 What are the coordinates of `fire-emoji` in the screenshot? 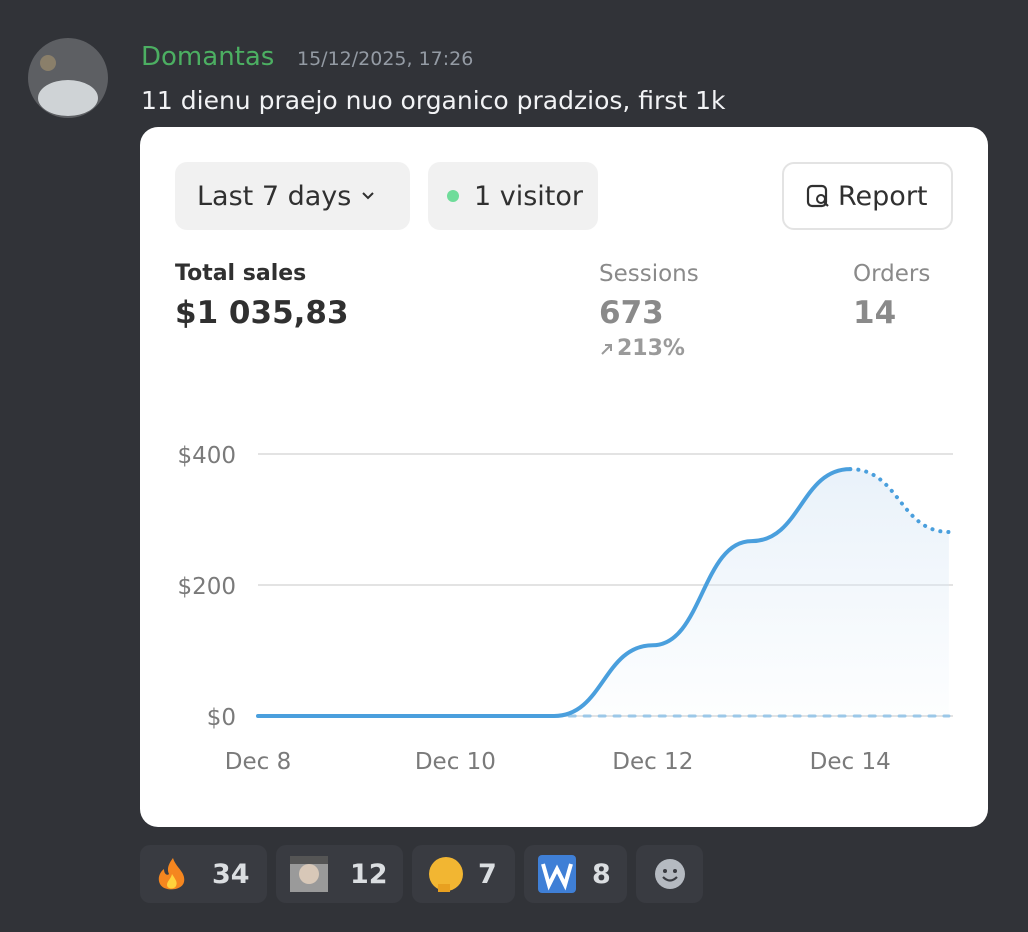 It's located at (171, 874).